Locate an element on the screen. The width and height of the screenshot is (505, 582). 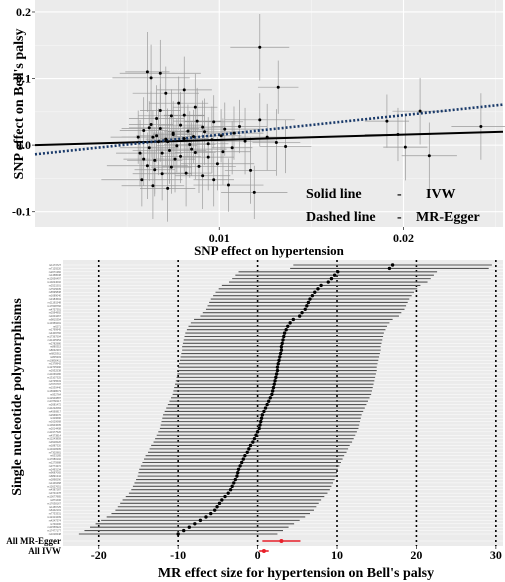
y-tick-label: -0.1 is located at coordinates (21, 212).